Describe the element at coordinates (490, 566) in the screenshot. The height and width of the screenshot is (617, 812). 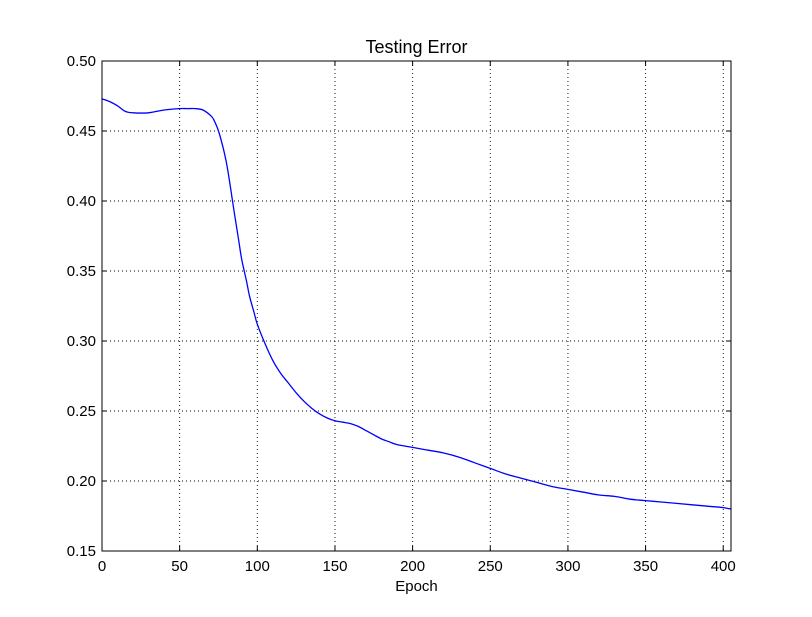
I see `x-tick-label: 250` at that location.